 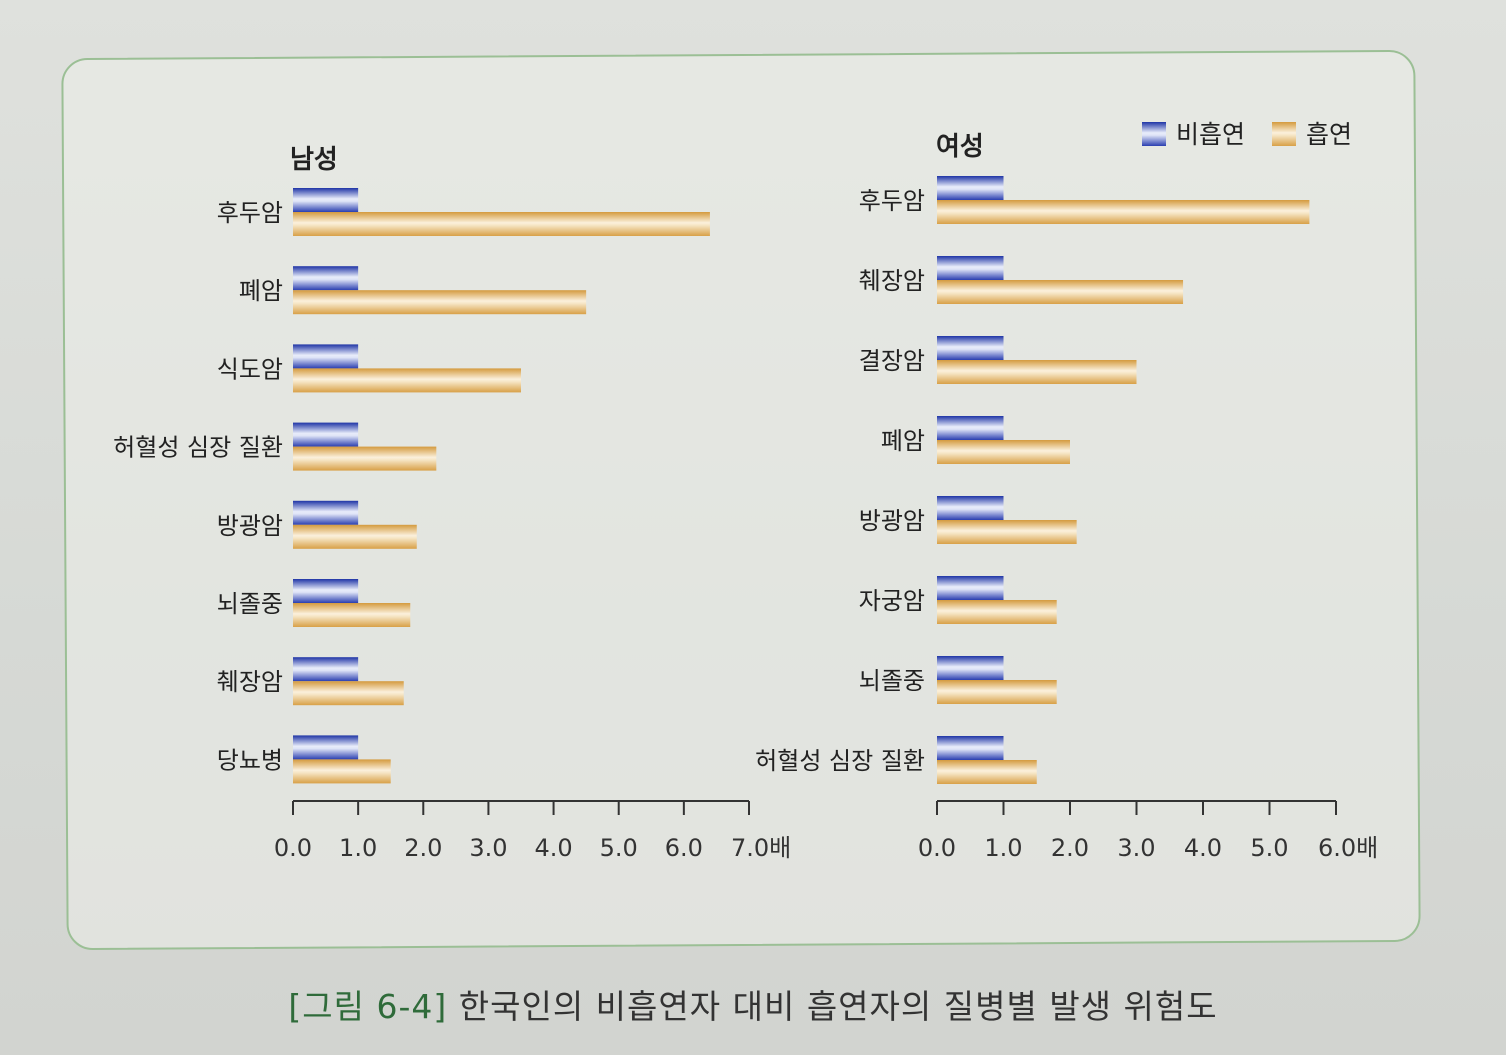 I want to click on x-tick-label: 6.0, so click(x=684, y=848).